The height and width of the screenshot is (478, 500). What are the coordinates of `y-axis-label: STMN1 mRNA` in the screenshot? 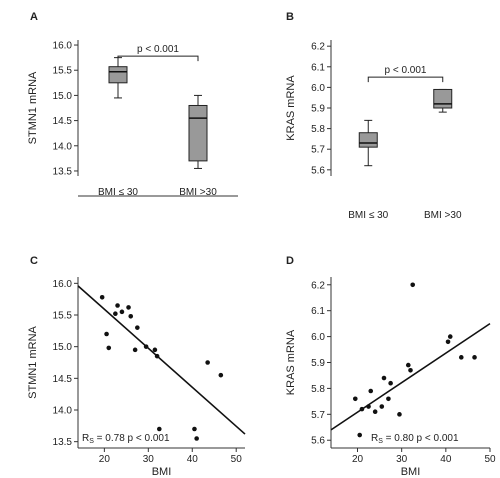 It's located at (33, 107).